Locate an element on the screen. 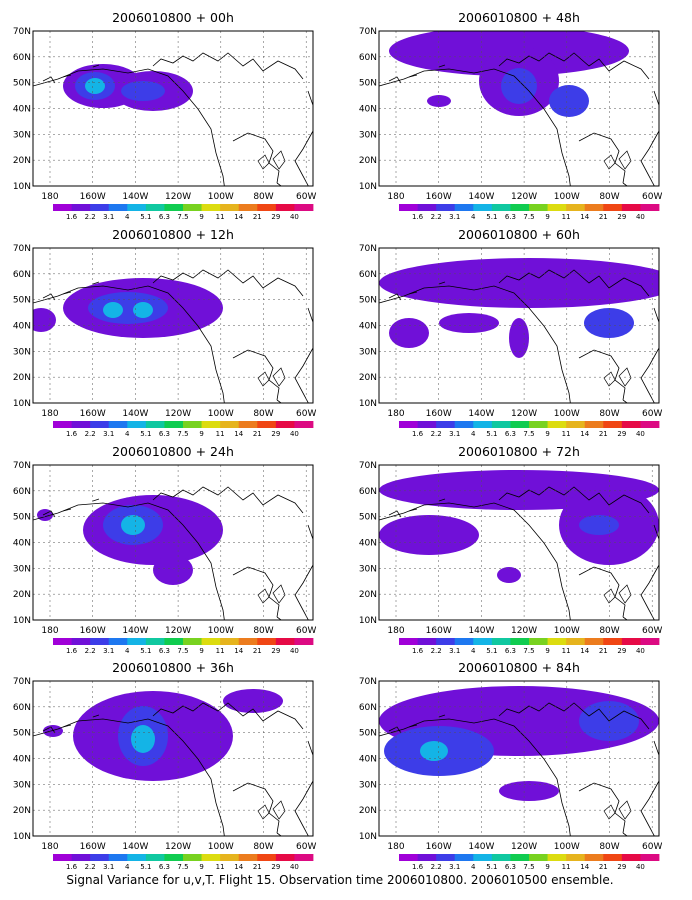  lon-tick-label: 80W is located at coordinates (609, 414).